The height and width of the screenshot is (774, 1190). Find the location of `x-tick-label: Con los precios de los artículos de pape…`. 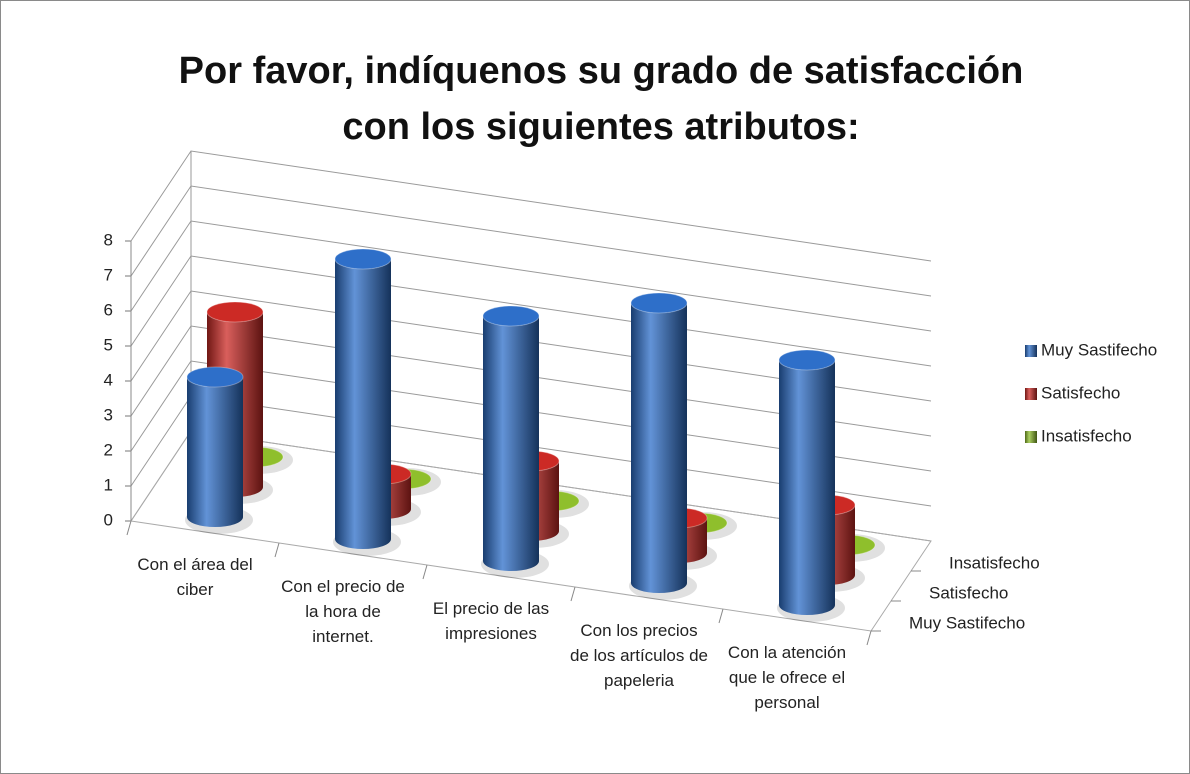

x-tick-label: Con los precios de los artículos de pape… is located at coordinates (639, 655).